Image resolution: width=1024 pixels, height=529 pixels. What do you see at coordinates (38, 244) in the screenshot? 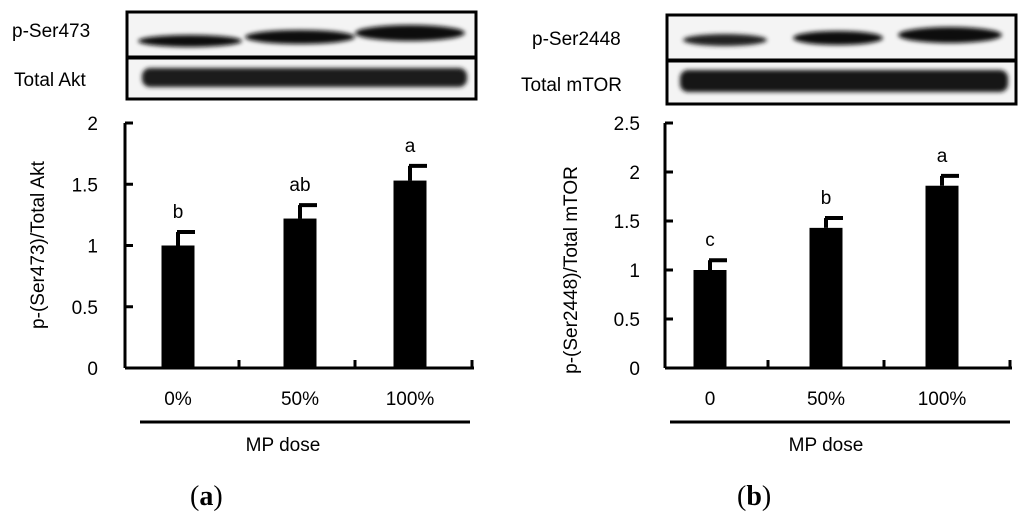
I see `y-axis-label: p-(Ser473)/Total Akt` at bounding box center [38, 244].